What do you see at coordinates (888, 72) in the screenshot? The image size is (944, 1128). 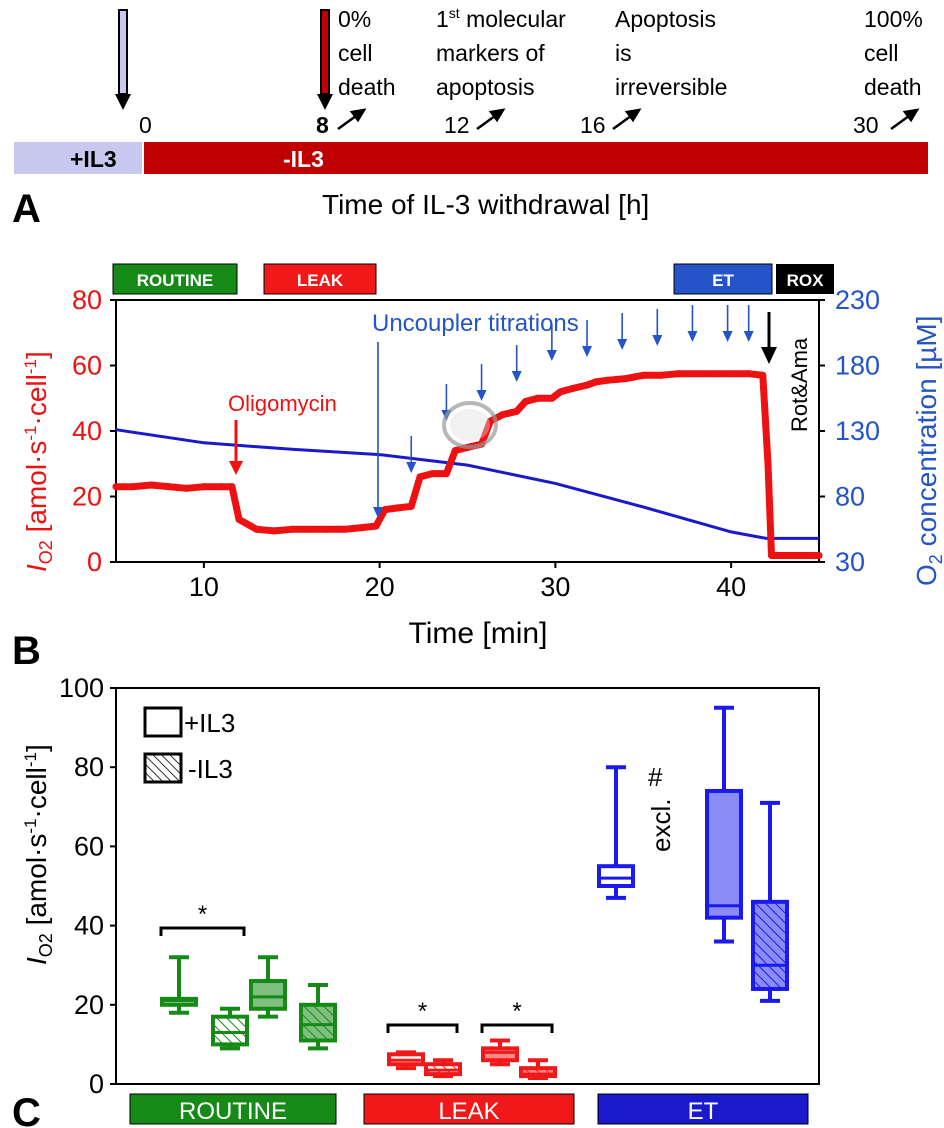 I see `event-30h: 100% cell death 30` at bounding box center [888, 72].